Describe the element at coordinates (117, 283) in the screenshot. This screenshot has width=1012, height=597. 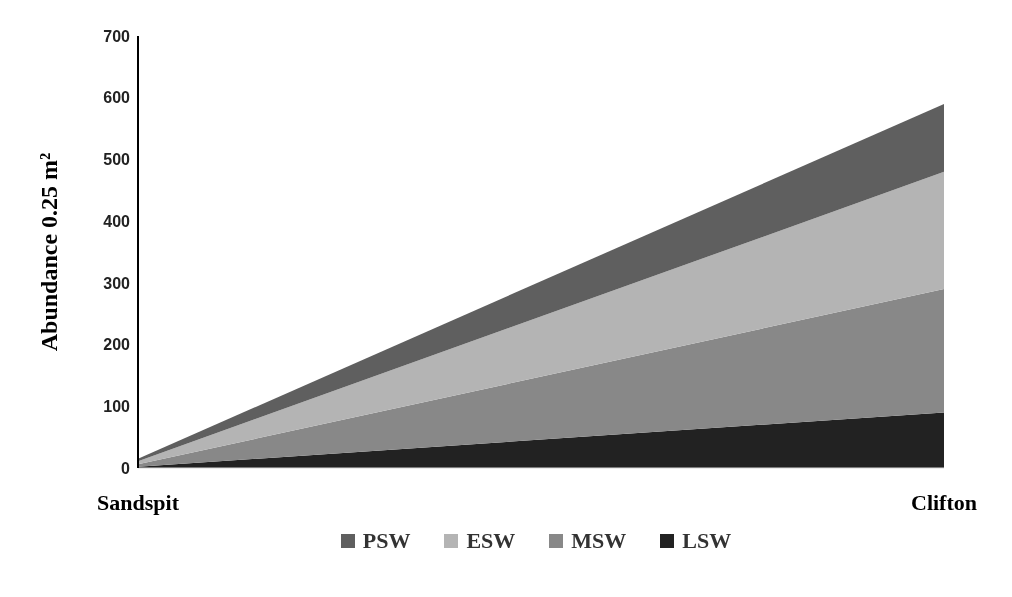
I see `y-tick-label: 300` at that location.